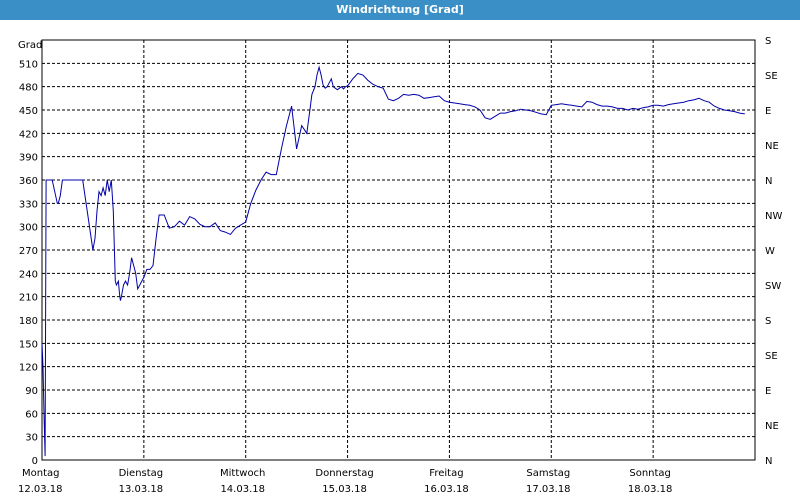  What do you see at coordinates (773, 216) in the screenshot?
I see `y2-tick-label: NW` at bounding box center [773, 216].